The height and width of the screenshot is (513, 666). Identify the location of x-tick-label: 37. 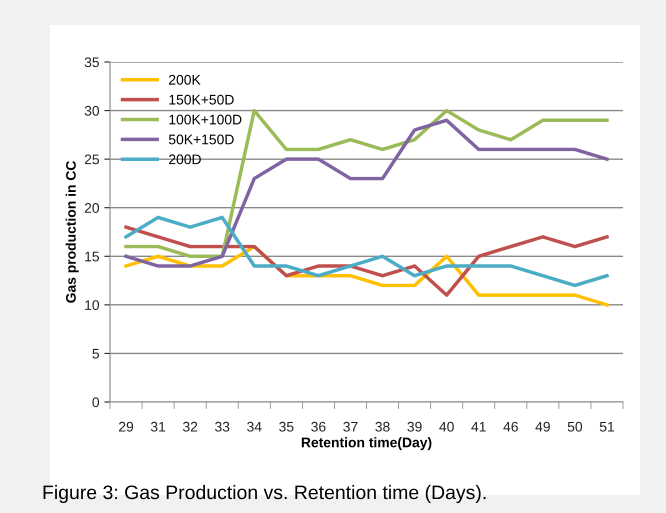
(350, 427).